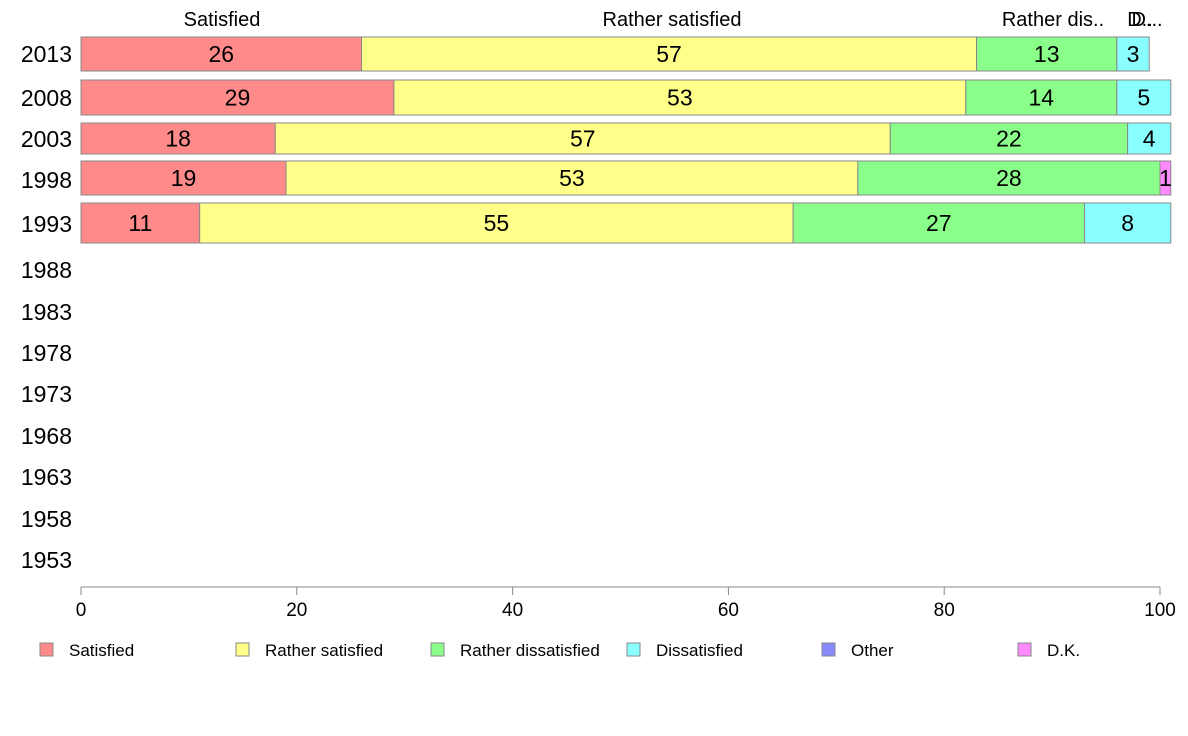  I want to click on bar-value-label: 19, so click(184, 178).